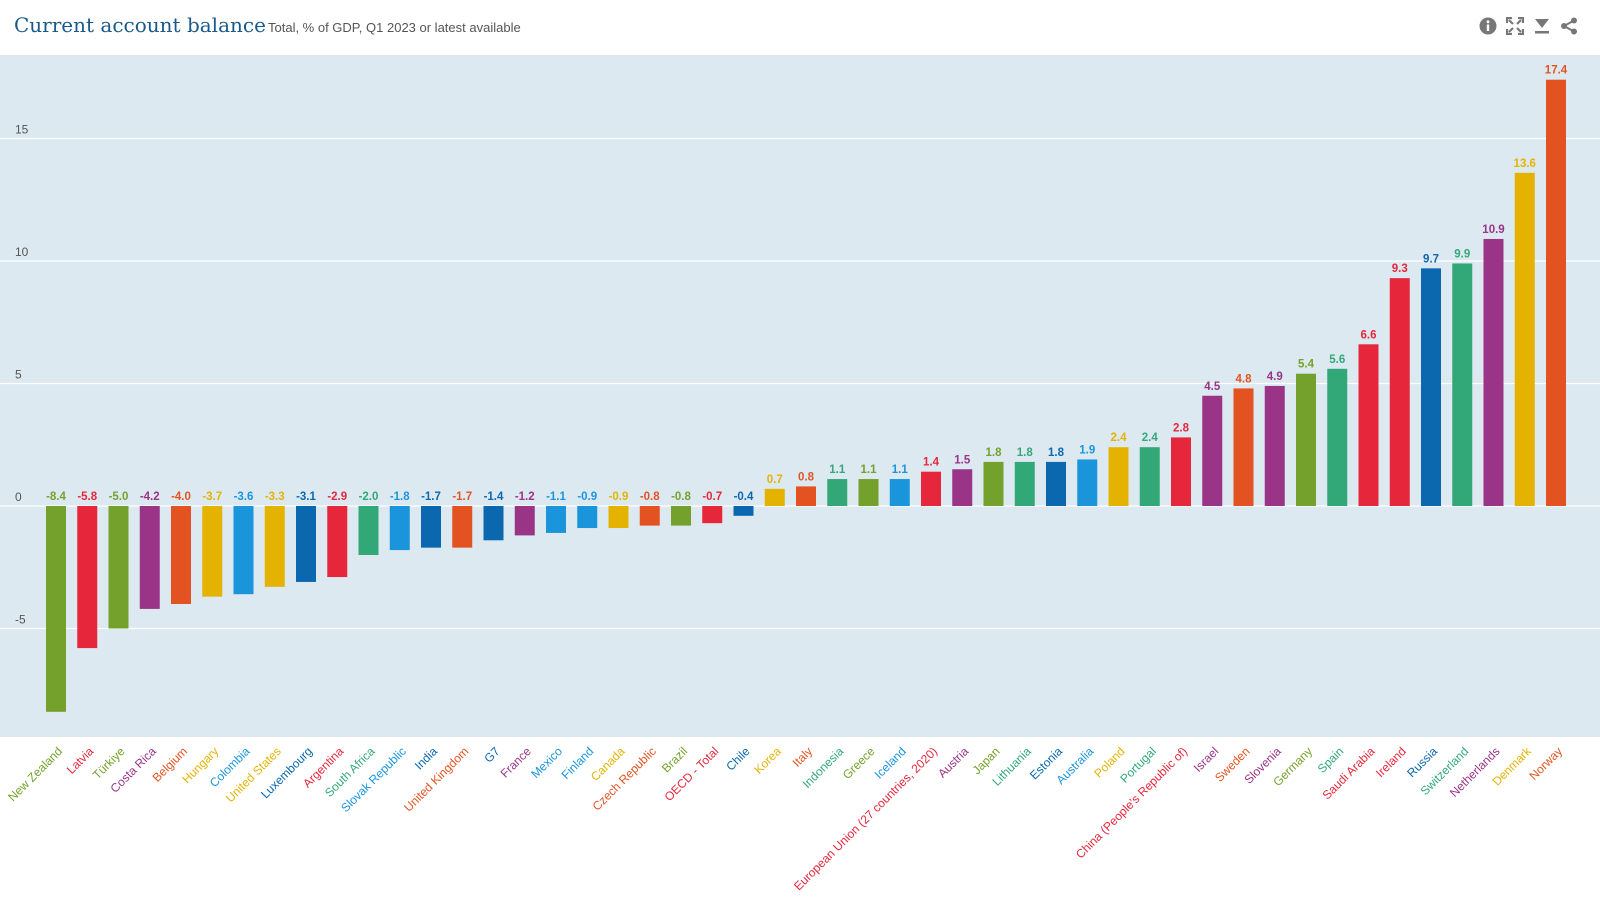  Describe the element at coordinates (546, 762) in the screenshot. I see `x-tick-label: Mexico` at that location.